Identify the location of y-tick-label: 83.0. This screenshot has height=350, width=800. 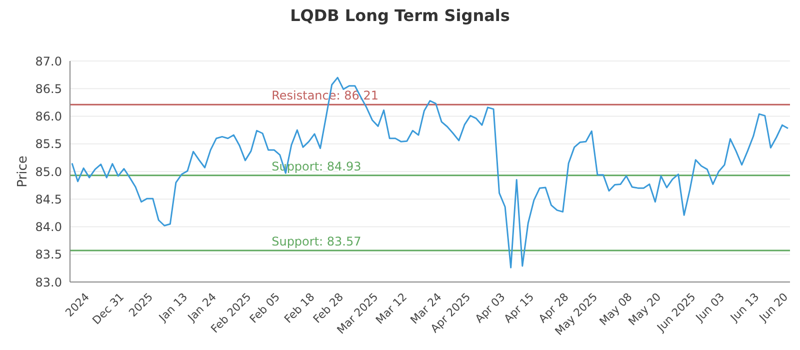
(48, 282).